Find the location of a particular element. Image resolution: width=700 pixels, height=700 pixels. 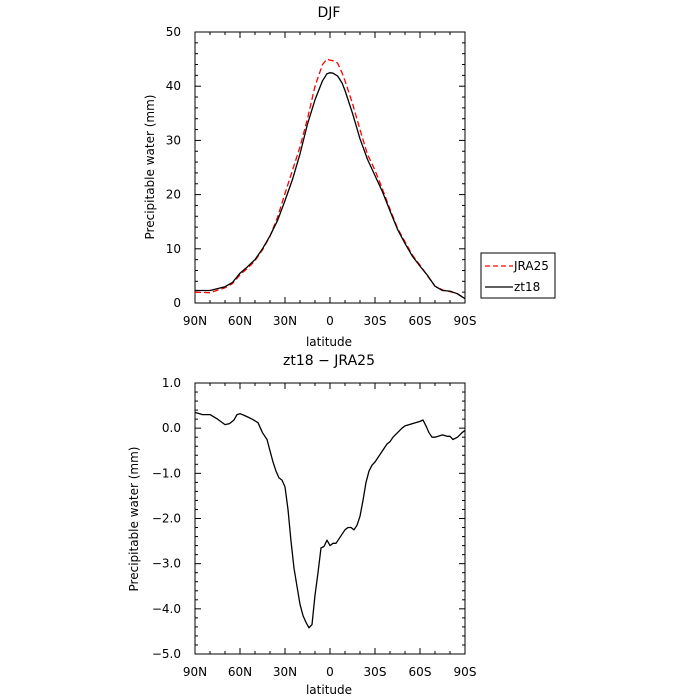

series-line-jra25 is located at coordinates (330, 179).